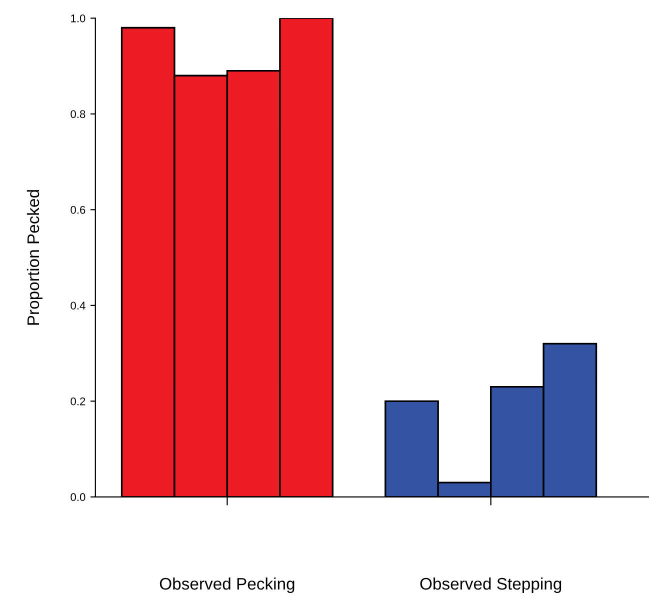  What do you see at coordinates (491, 585) in the screenshot?
I see `x-tick-label: Observed Stepping` at bounding box center [491, 585].